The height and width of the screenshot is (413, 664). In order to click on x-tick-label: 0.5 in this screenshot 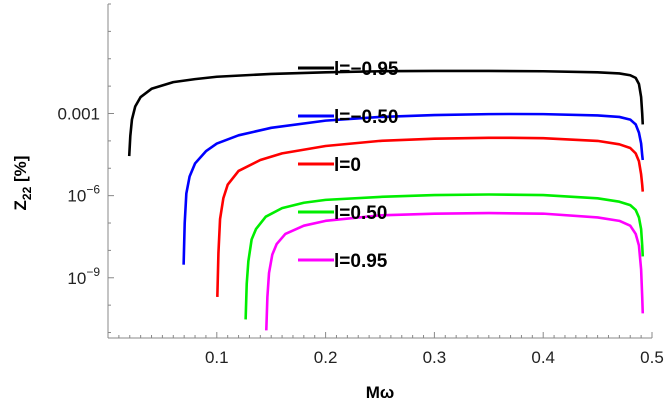, I will do `click(652, 357)`.